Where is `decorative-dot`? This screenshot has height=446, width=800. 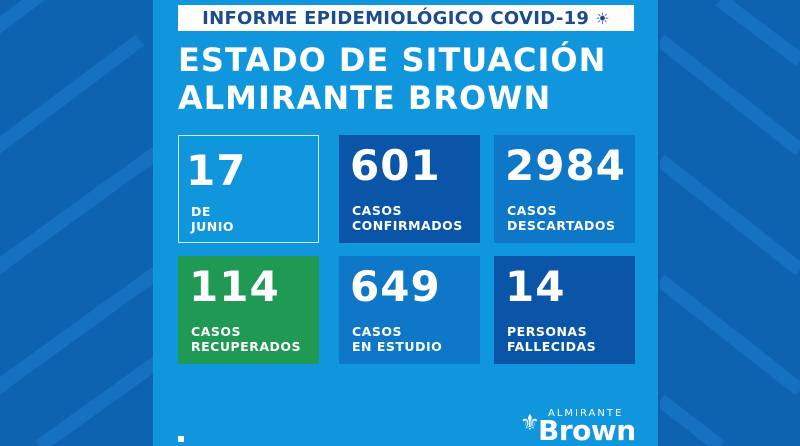
decorative-dot is located at coordinates (181, 439).